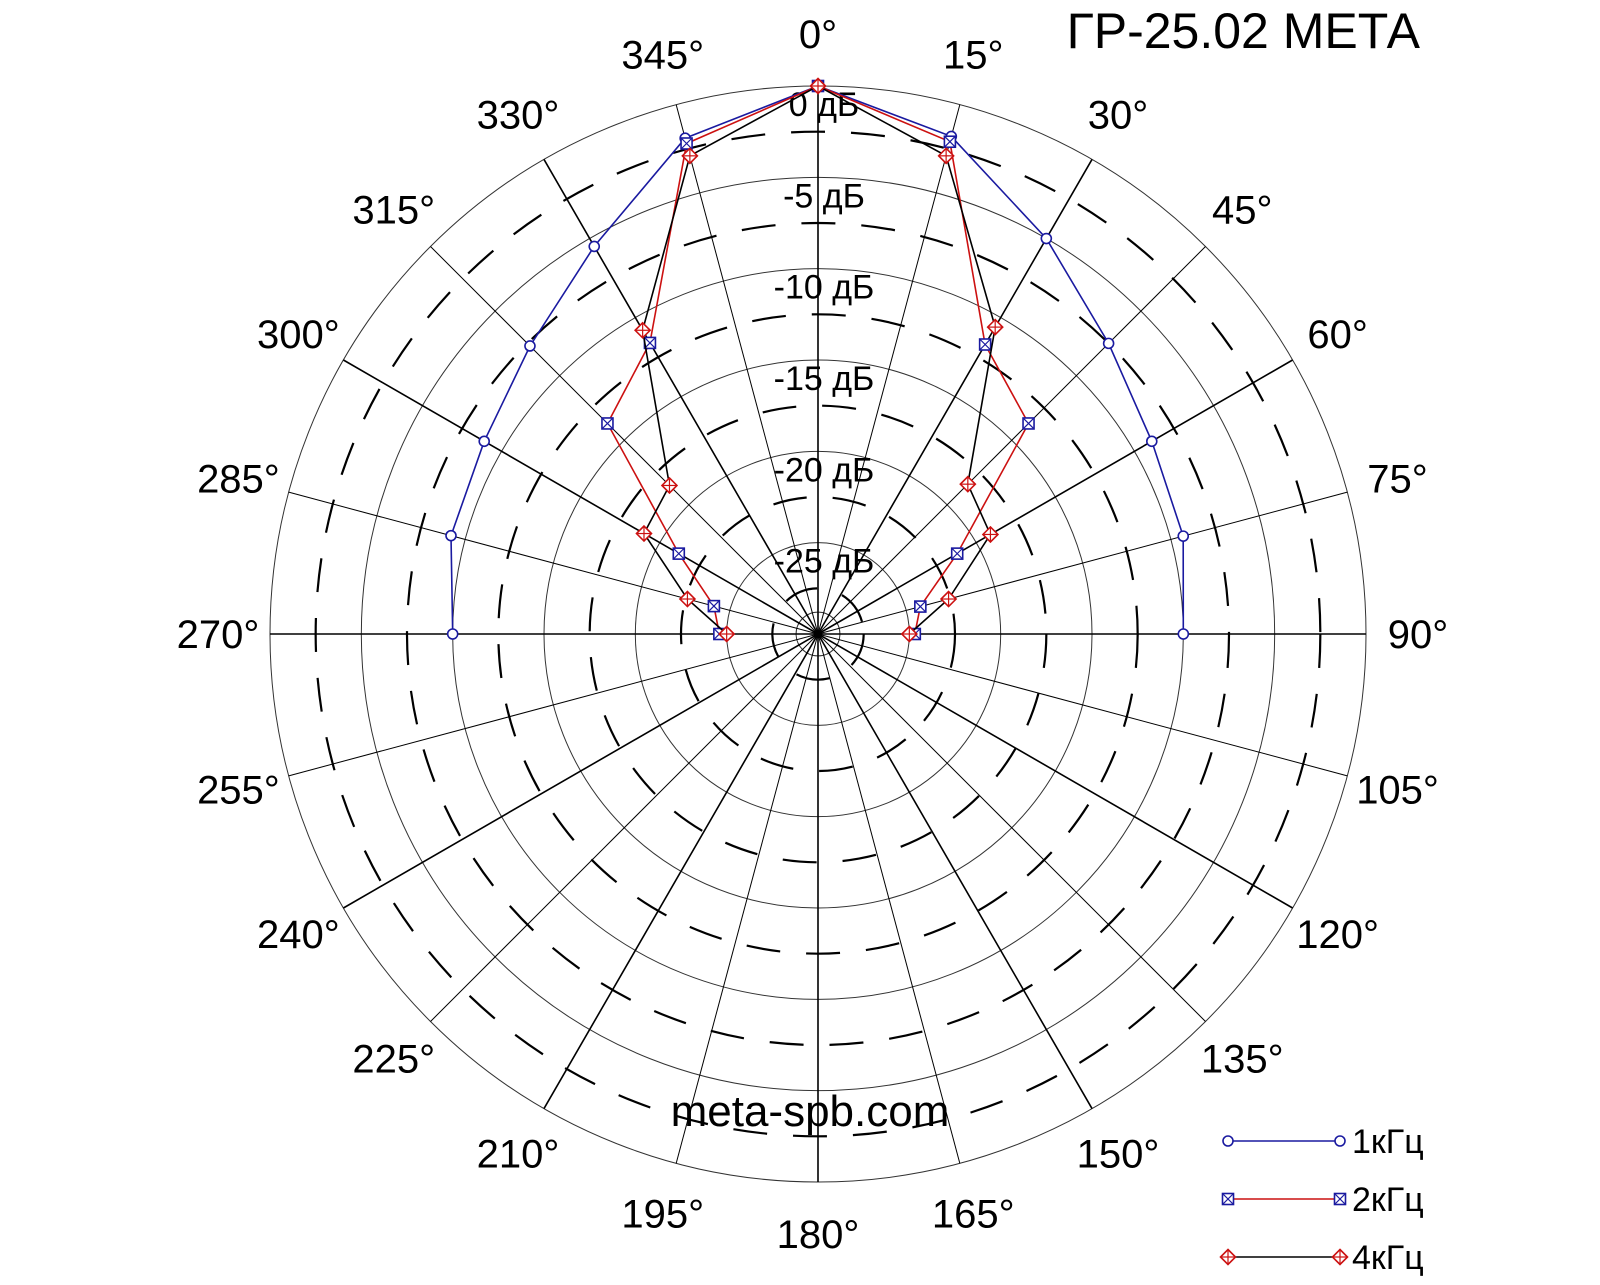 This screenshot has width=1600, height=1285. What do you see at coordinates (818, 1235) in the screenshot?
I see `angle-tick-label: 180°` at bounding box center [818, 1235].